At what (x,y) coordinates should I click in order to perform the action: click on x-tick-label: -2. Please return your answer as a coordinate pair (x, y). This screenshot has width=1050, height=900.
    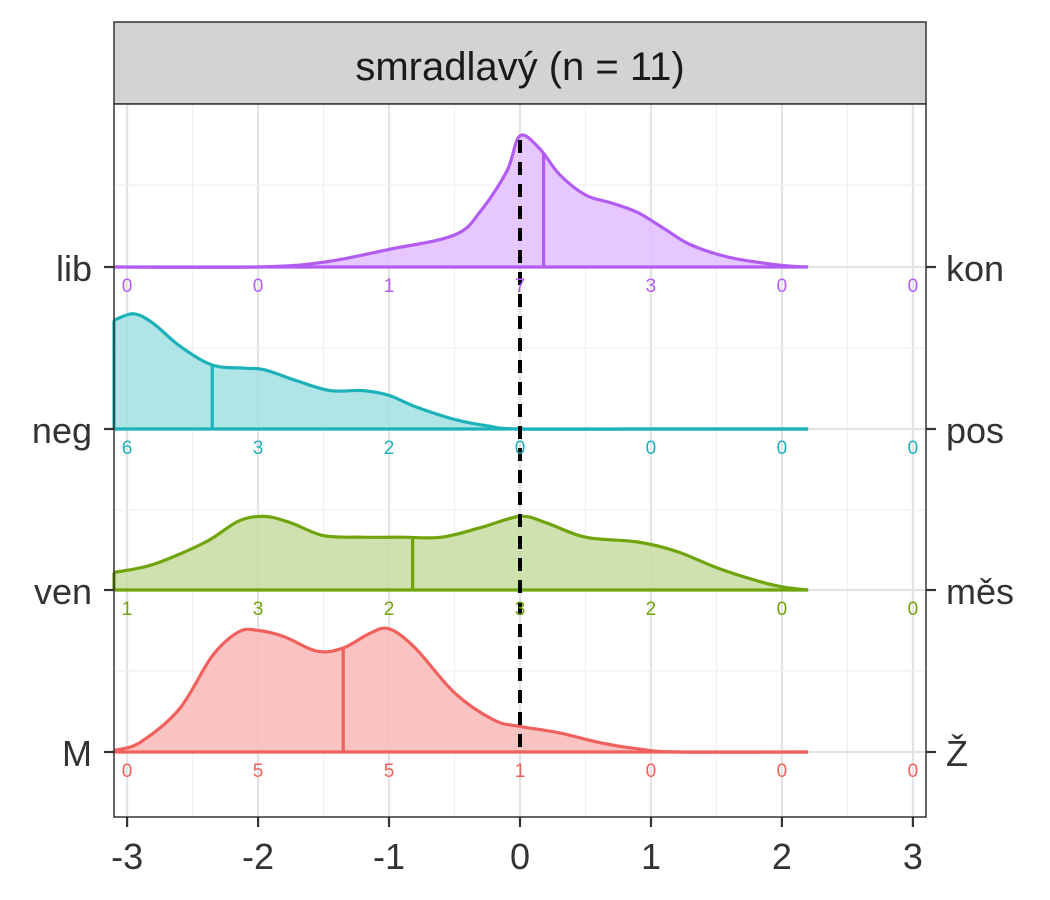
    Looking at the image, I should click on (258, 856).